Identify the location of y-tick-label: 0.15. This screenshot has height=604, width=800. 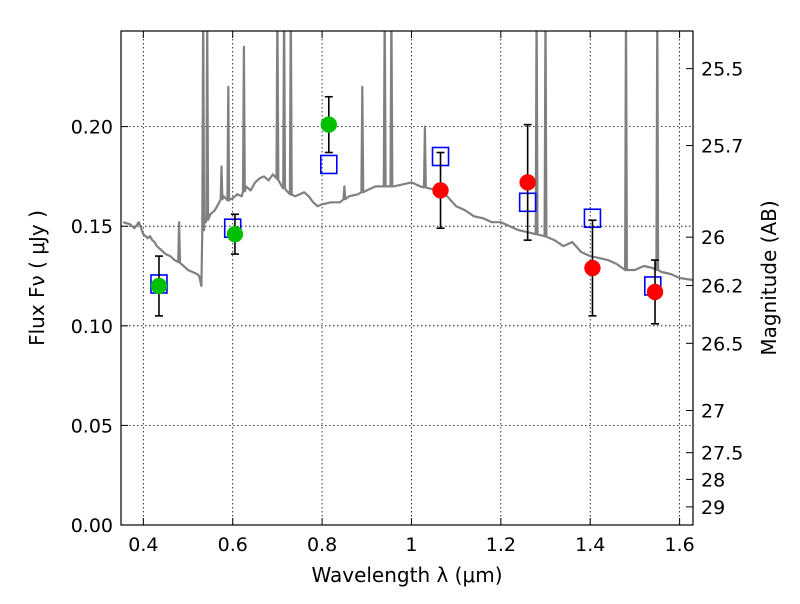
(92, 227).